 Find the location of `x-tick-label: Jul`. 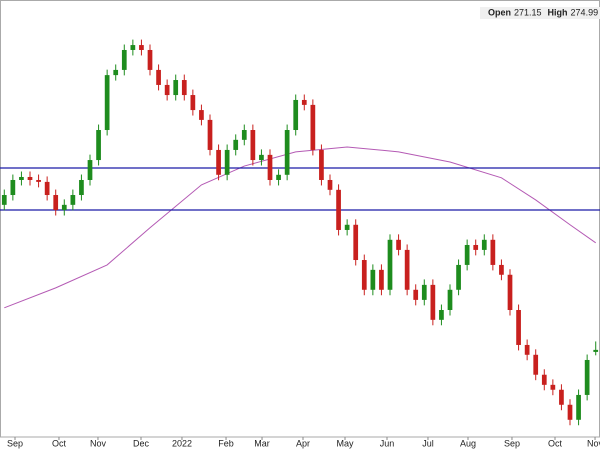

x-tick-label: Jul is located at coordinates (428, 443).